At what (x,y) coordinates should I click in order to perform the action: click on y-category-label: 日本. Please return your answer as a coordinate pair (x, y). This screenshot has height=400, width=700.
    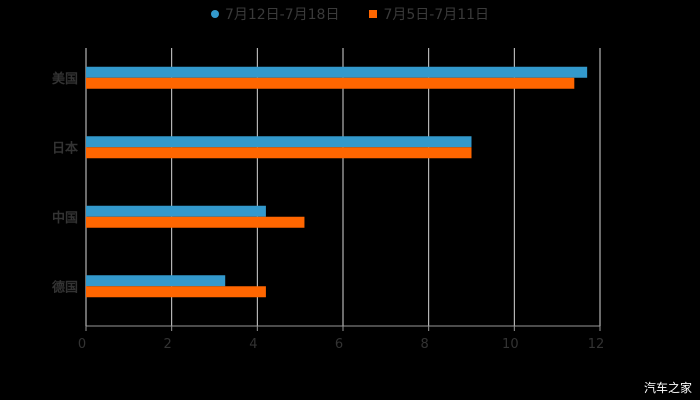
    Looking at the image, I should click on (65, 148).